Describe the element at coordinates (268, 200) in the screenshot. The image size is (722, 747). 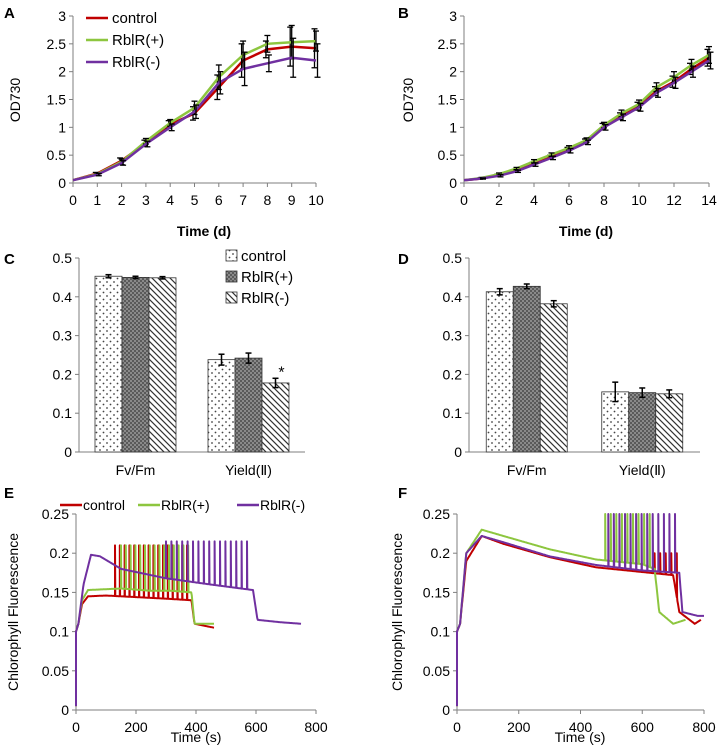
I see `x-tick-label: 8` at that location.